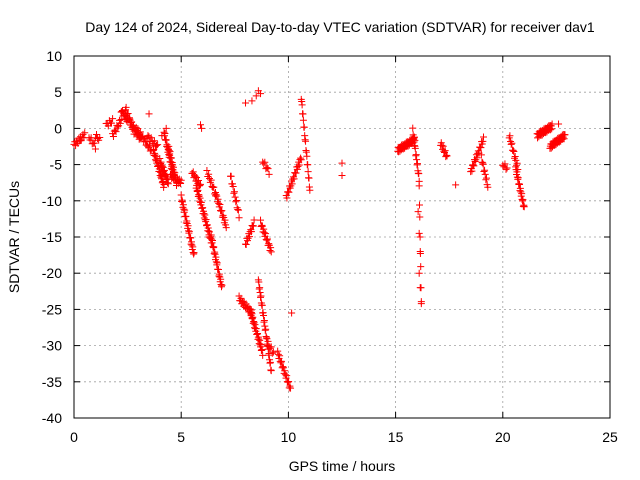 Image resolution: width=640 pixels, height=480 pixels. I want to click on y-tick-label: -10, so click(52, 201).